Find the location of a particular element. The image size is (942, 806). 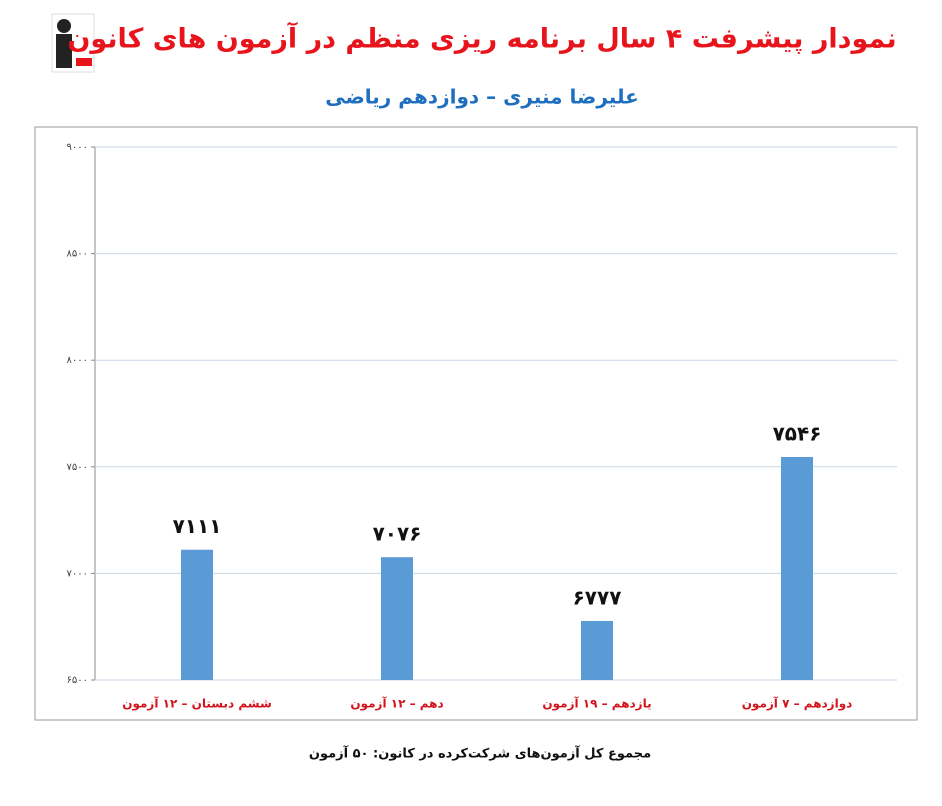

y-tick-label: ۶۵۰۰ is located at coordinates (77, 680).